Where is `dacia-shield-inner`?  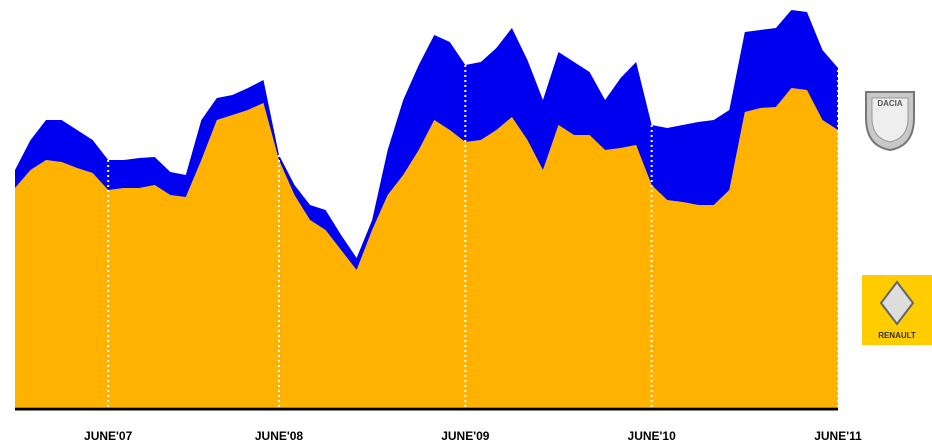
dacia-shield-inner is located at coordinates (890, 120).